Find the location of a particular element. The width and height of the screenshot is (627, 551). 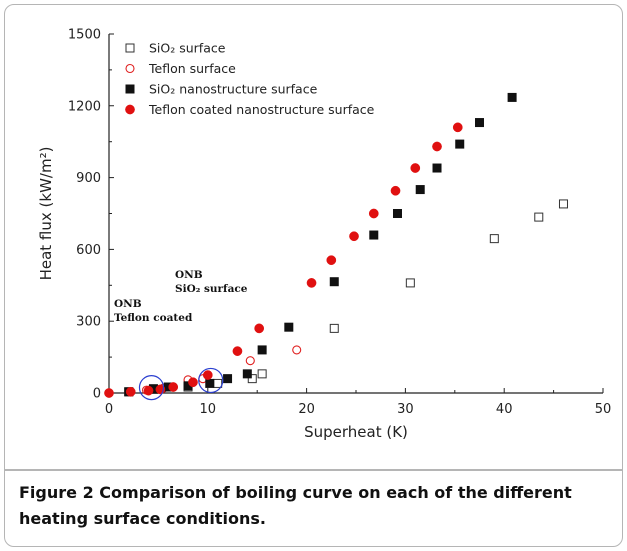

annotation-layer: ONB Teflon coated ONB SiO₂ surface is located at coordinates (181, 335).